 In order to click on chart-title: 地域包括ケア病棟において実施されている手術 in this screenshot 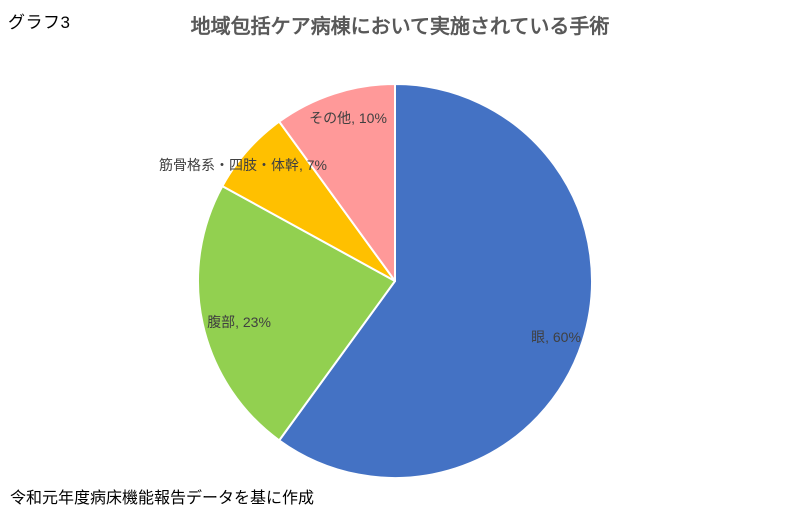, I will do `click(400, 27)`.